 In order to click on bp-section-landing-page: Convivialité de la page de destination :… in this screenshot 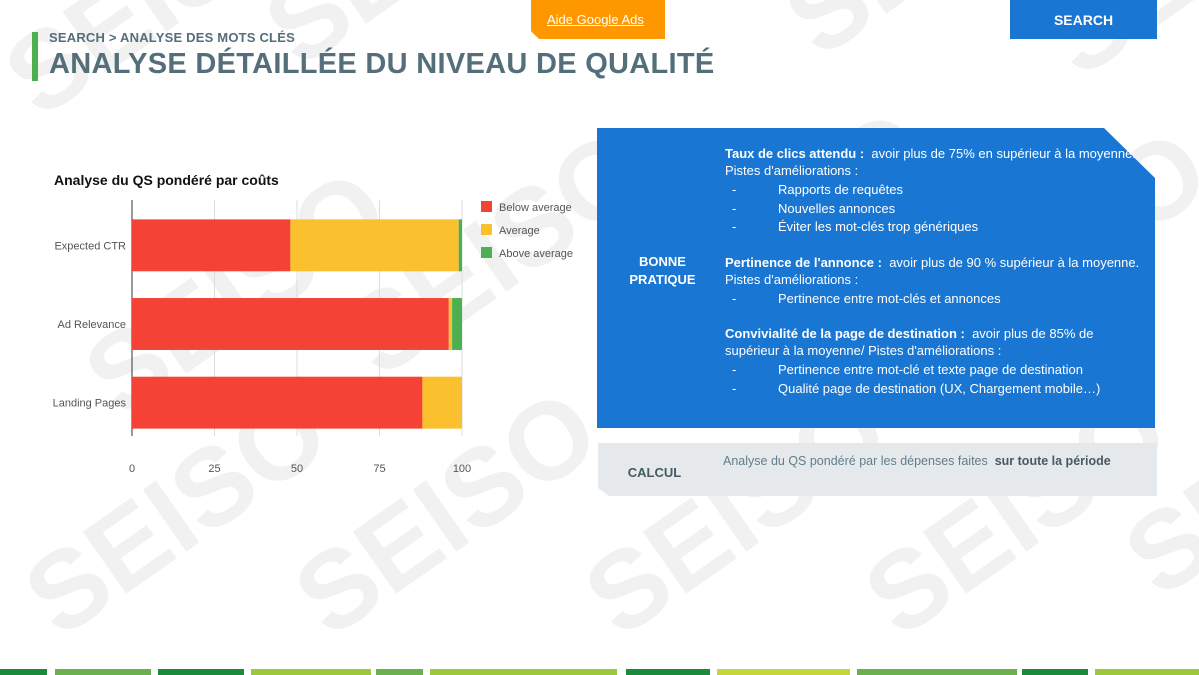, I will do `click(932, 361)`.